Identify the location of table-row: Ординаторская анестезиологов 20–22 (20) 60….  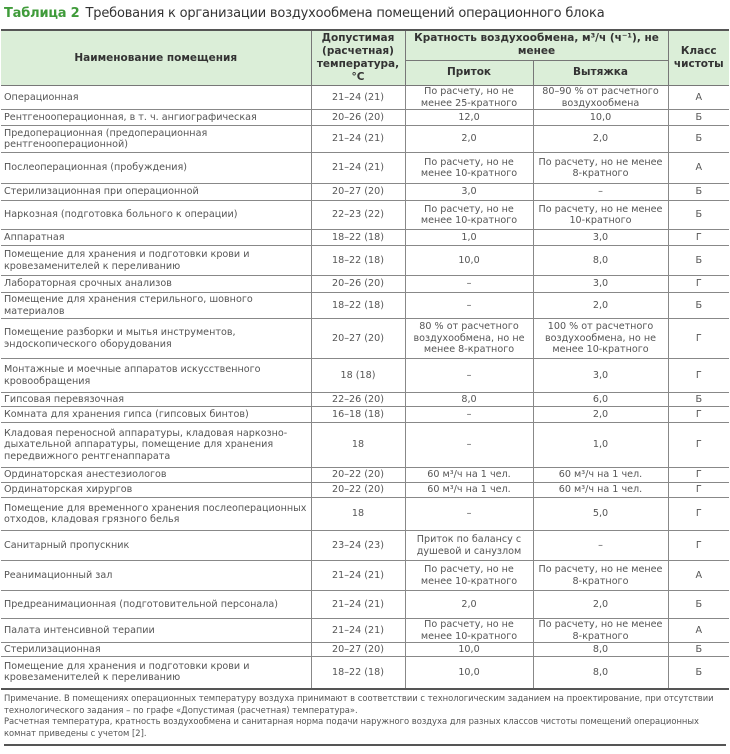
(365, 475).